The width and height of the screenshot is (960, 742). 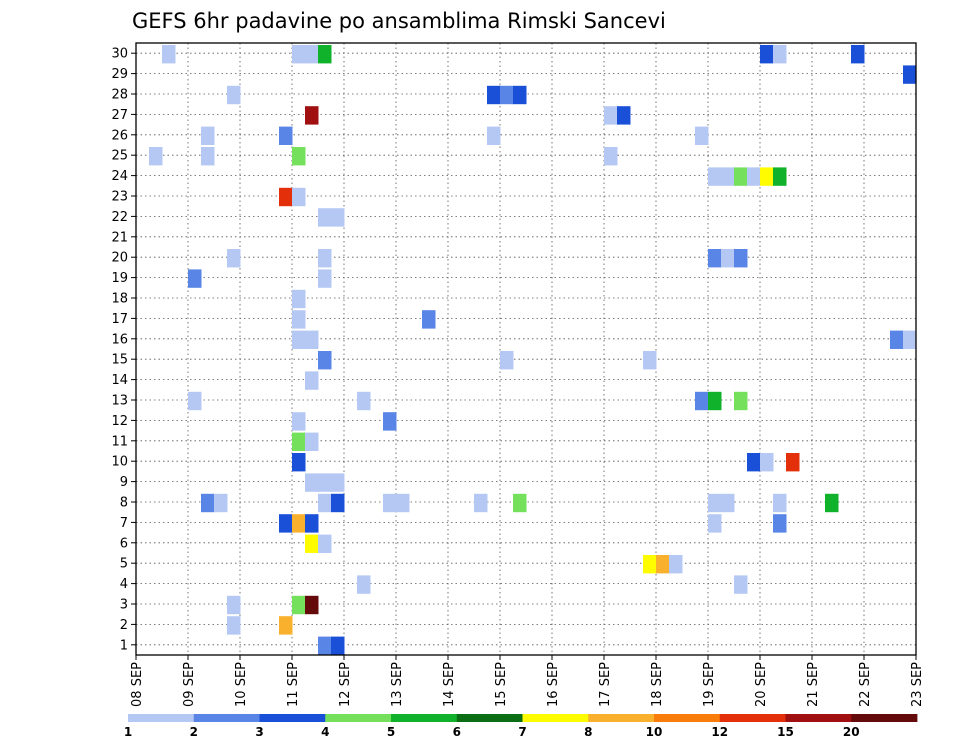 What do you see at coordinates (119, 95) in the screenshot?
I see `y-tick-label: 28` at bounding box center [119, 95].